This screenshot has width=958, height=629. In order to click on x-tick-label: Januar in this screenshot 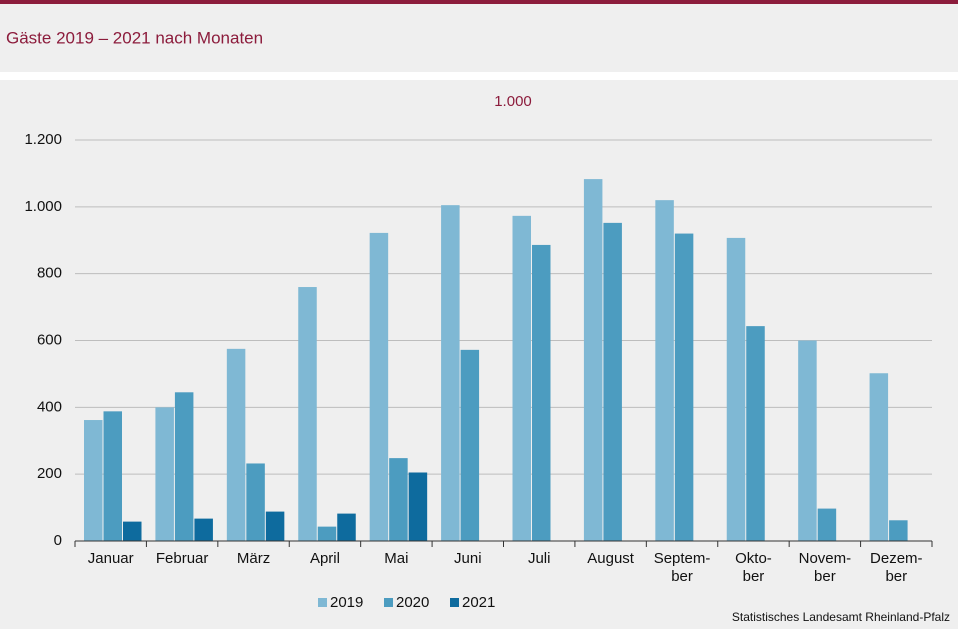, I will do `click(111, 558)`.